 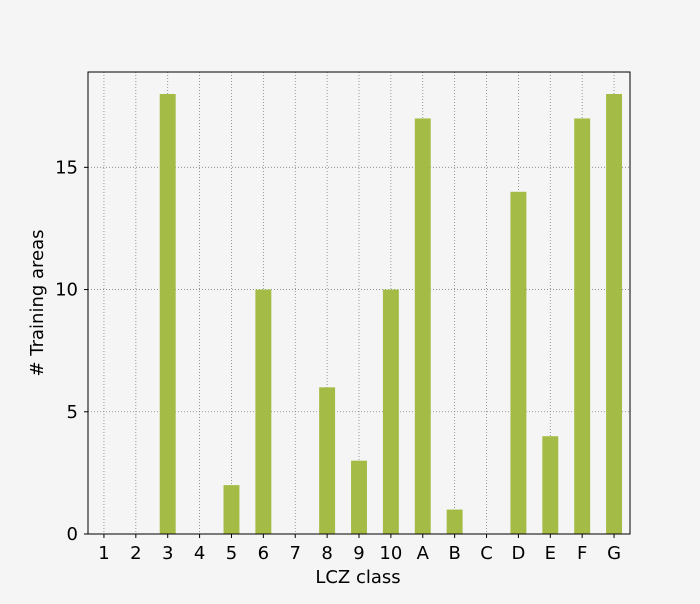 What do you see at coordinates (295, 553) in the screenshot?
I see `x-tick-label: 7` at bounding box center [295, 553].